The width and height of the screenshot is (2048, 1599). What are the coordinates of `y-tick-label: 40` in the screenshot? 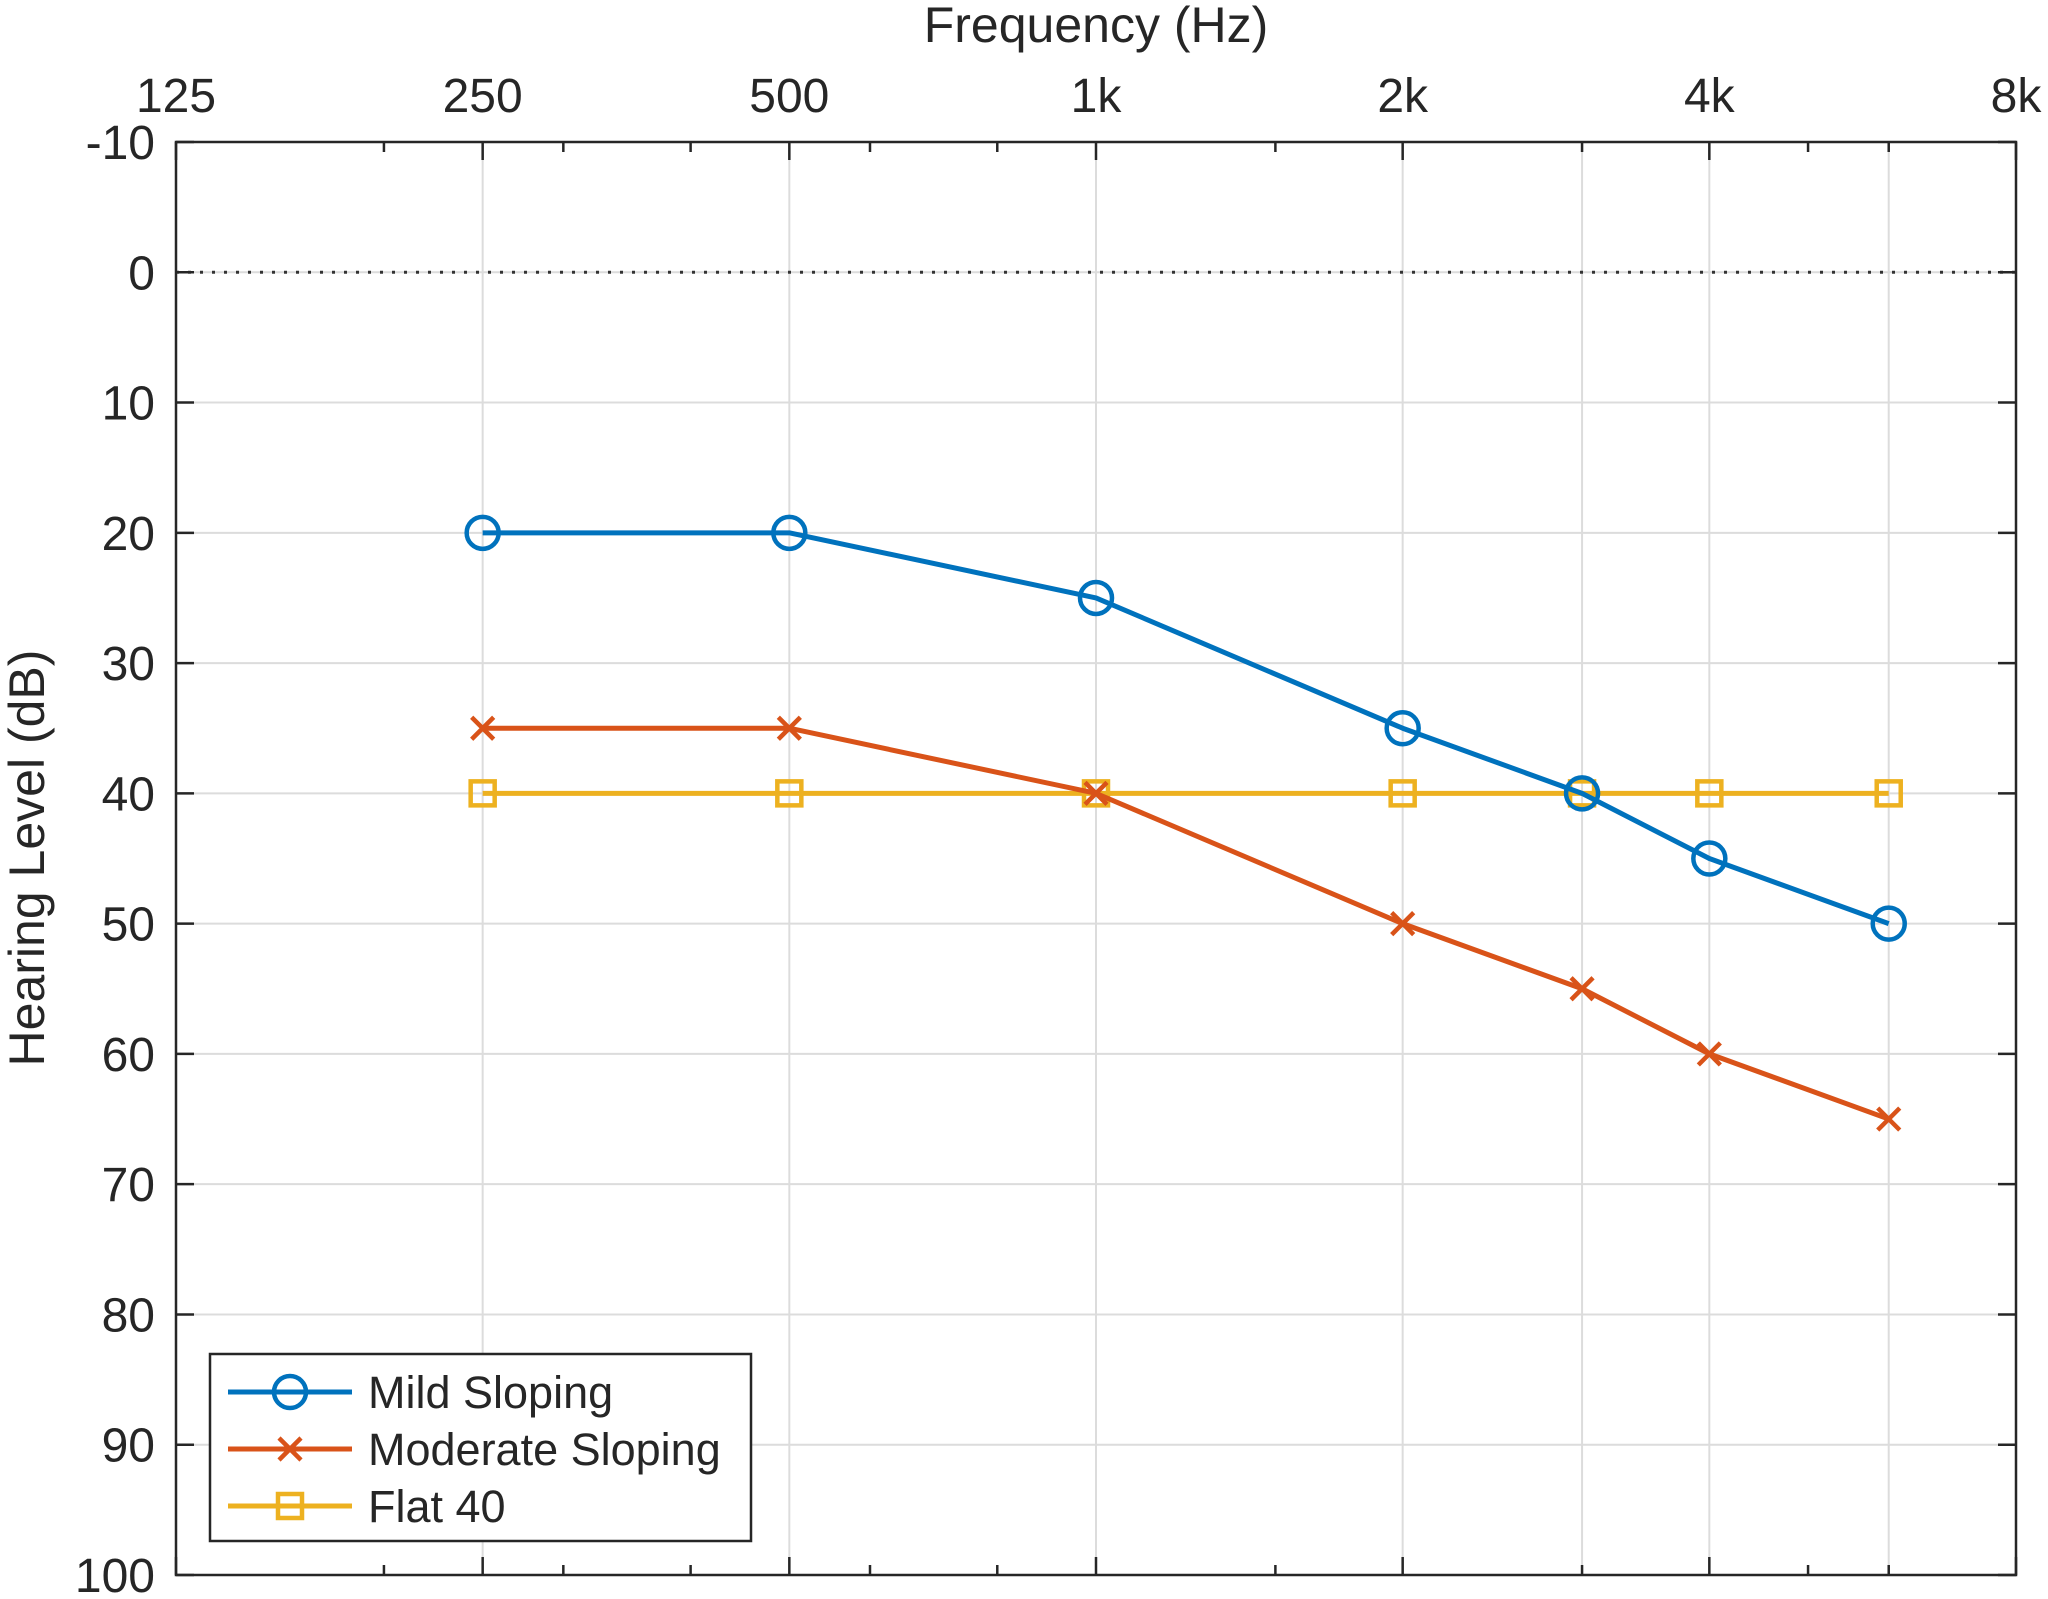 It's located at (128, 794).